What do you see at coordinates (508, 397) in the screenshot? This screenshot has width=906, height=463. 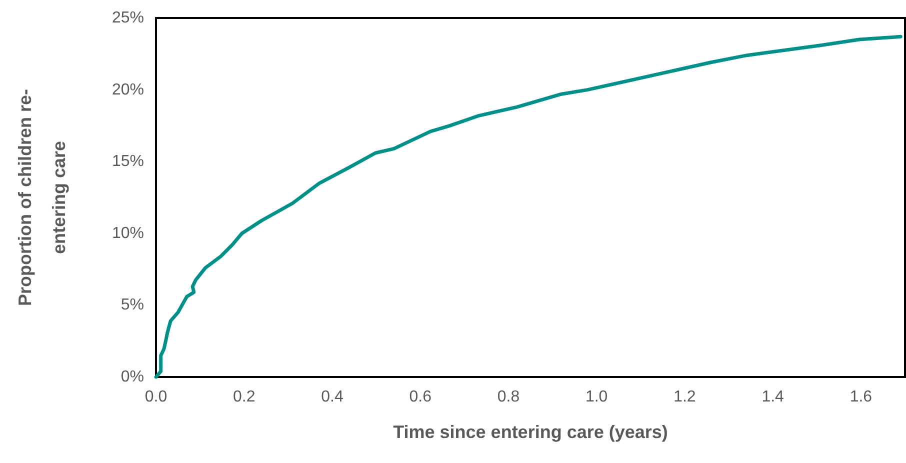 I see `x-tick-label: 0.8` at bounding box center [508, 397].